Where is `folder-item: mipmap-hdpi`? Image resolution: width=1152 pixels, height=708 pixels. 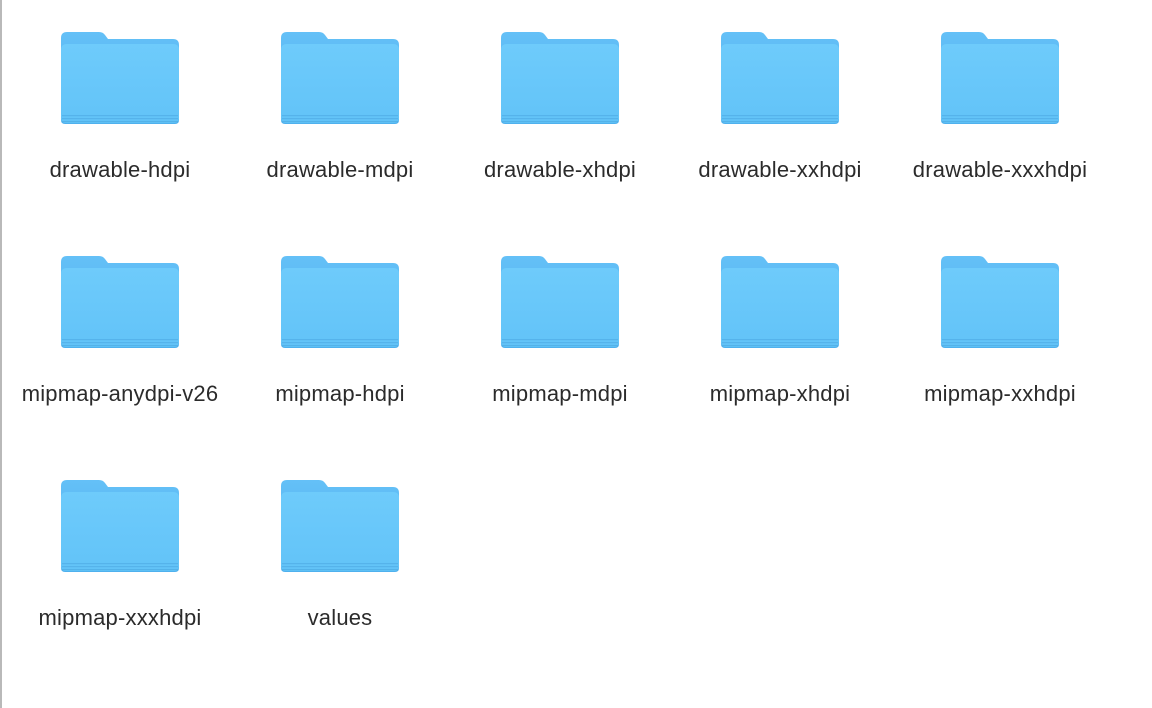 folder-item: mipmap-hdpi is located at coordinates (340, 364).